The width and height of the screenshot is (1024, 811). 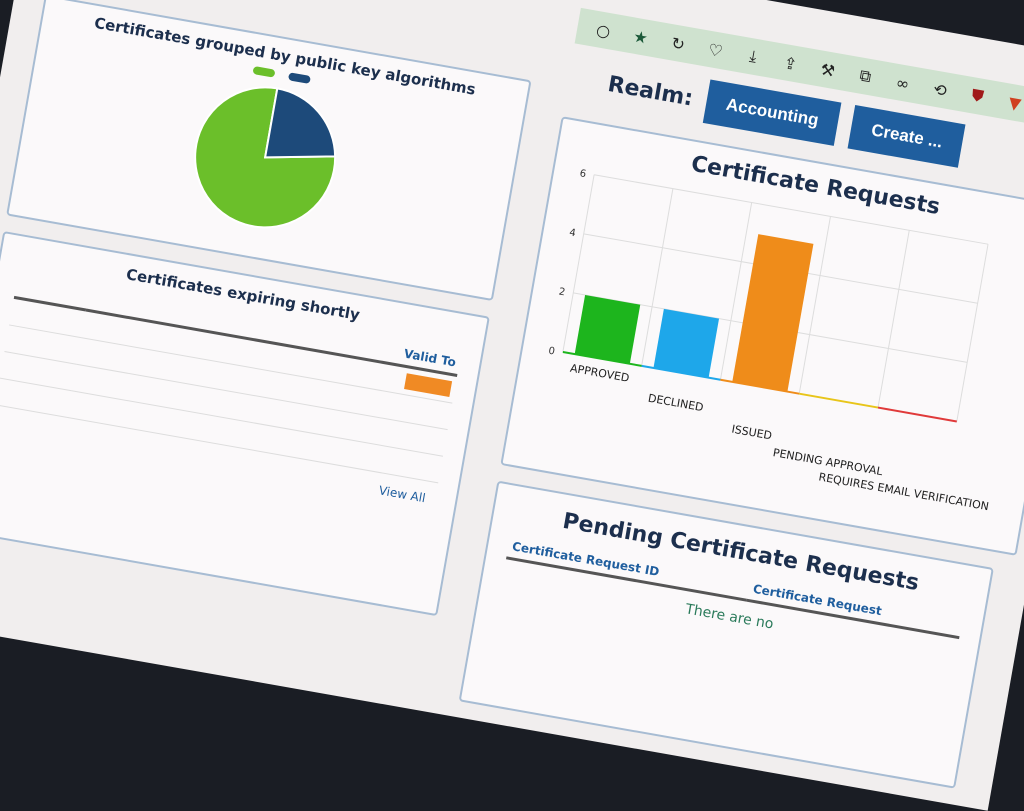 What do you see at coordinates (828, 70) in the screenshot?
I see `wrench-icon: ⚒` at bounding box center [828, 70].